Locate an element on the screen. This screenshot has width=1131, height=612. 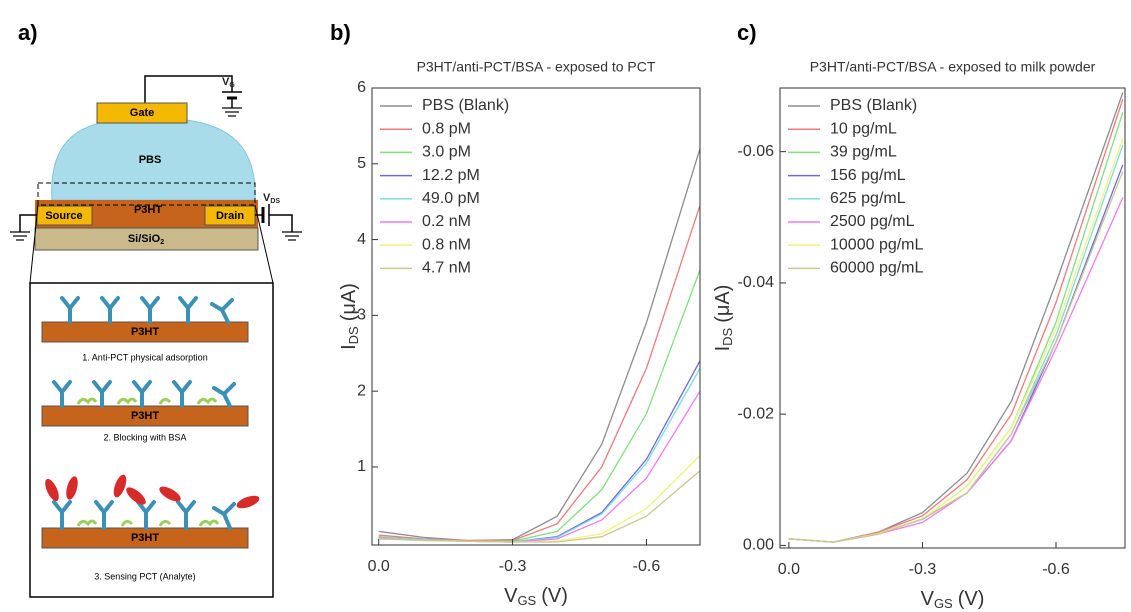
y-tick-label: -0.04 is located at coordinates (756, 282).